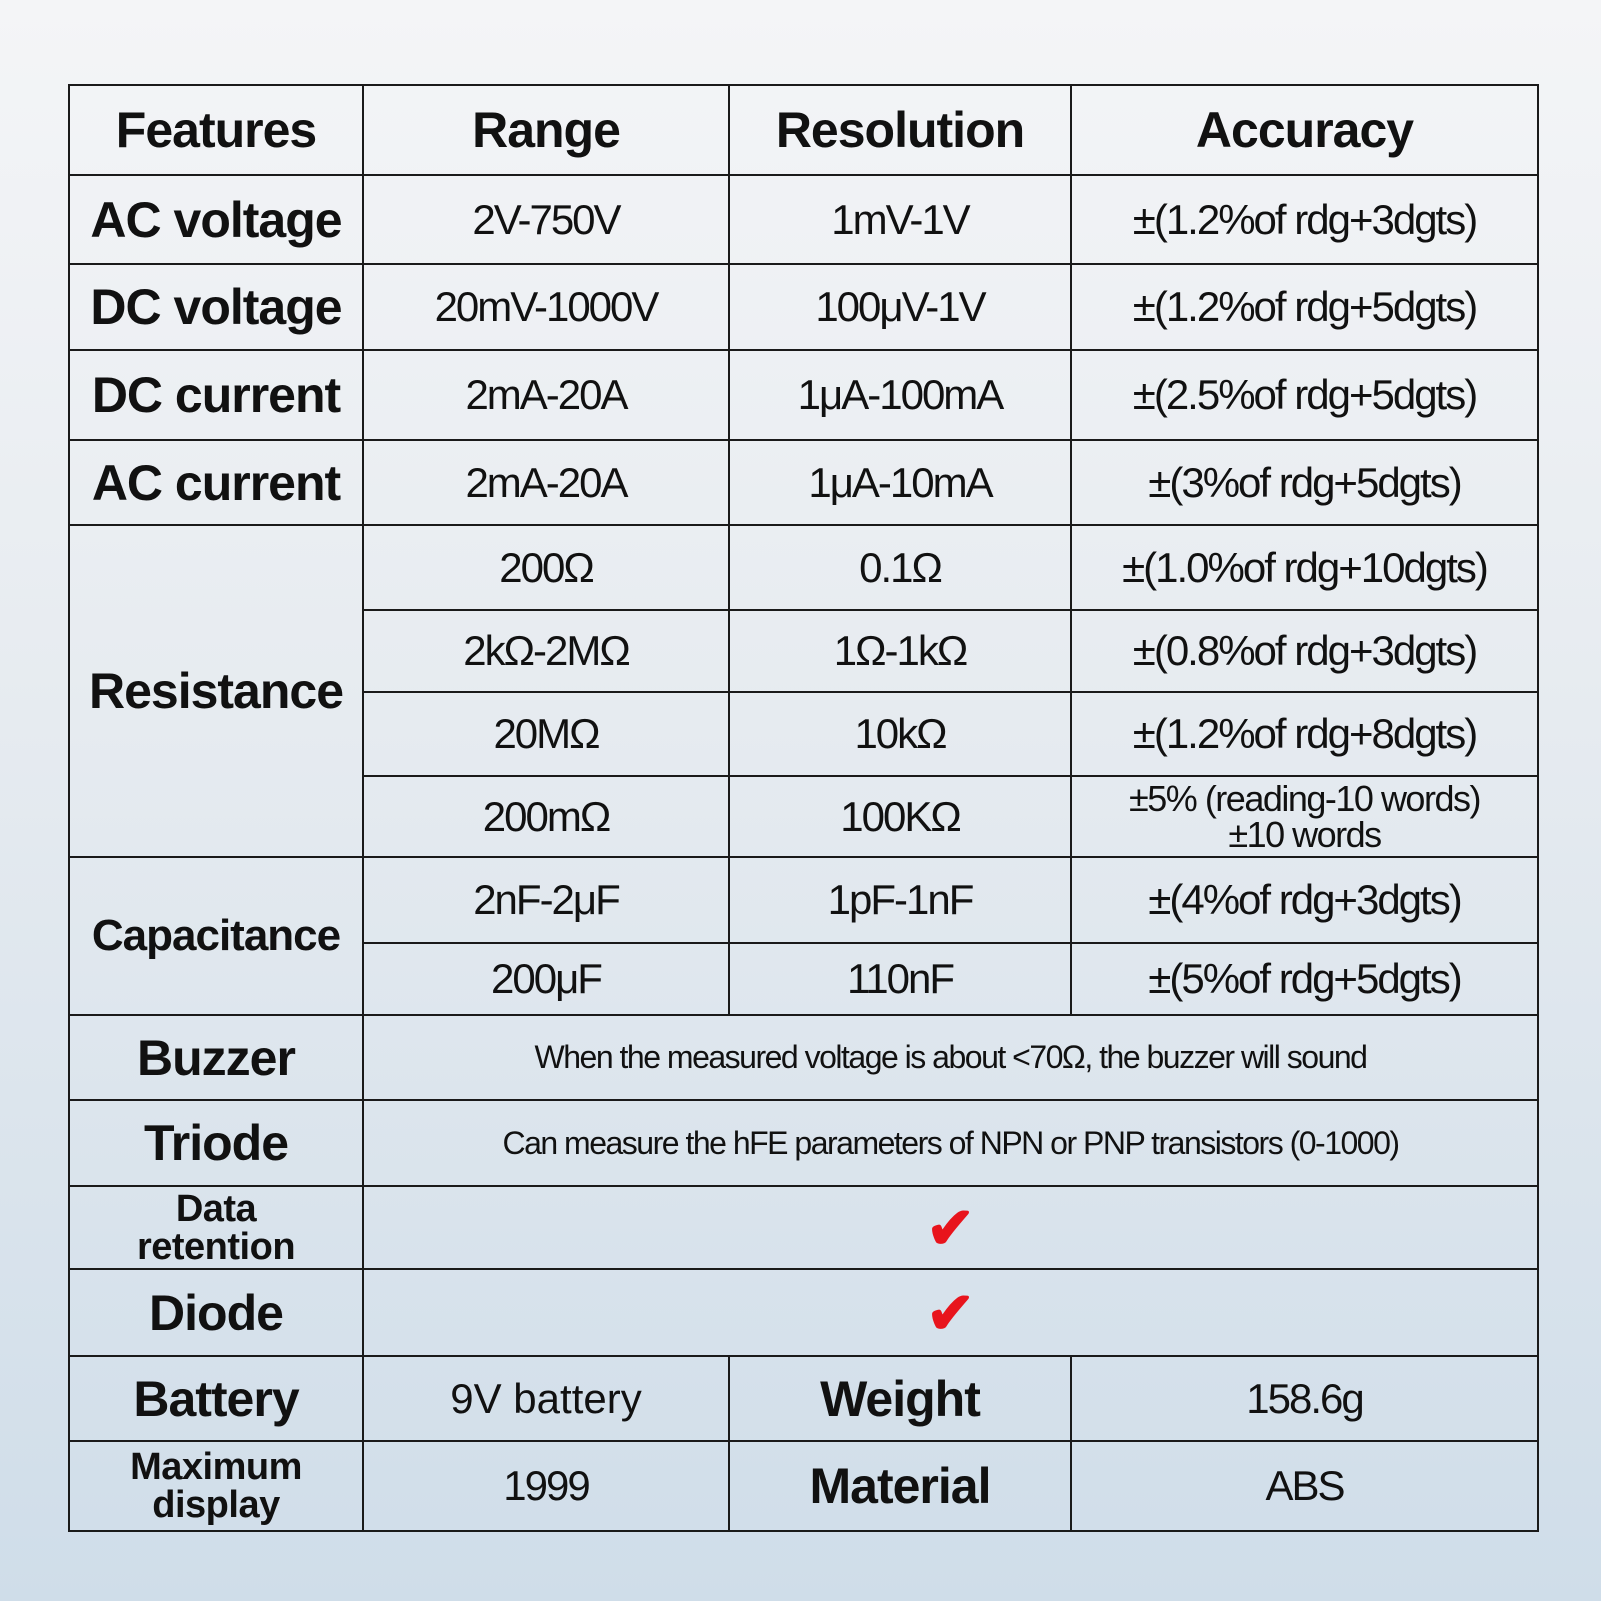  I want to click on accuracy-cell: ±(1.2%of rdg+5dgts), so click(1304, 307).